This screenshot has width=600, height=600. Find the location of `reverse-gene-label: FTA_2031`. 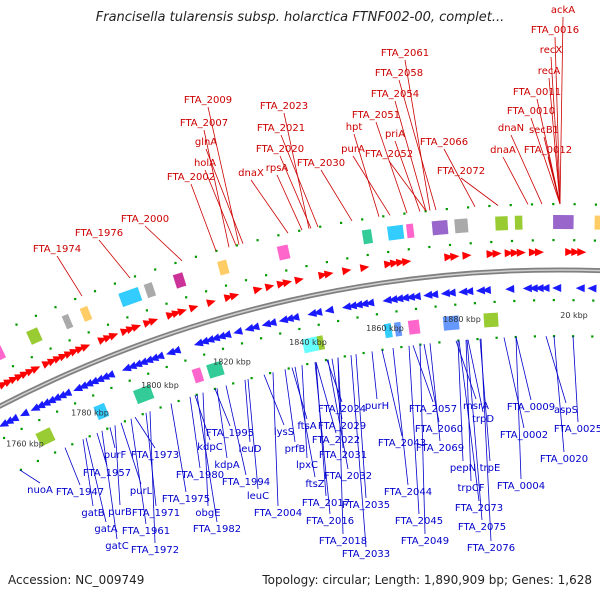

reverse-gene-label: FTA_2031 is located at coordinates (343, 455).